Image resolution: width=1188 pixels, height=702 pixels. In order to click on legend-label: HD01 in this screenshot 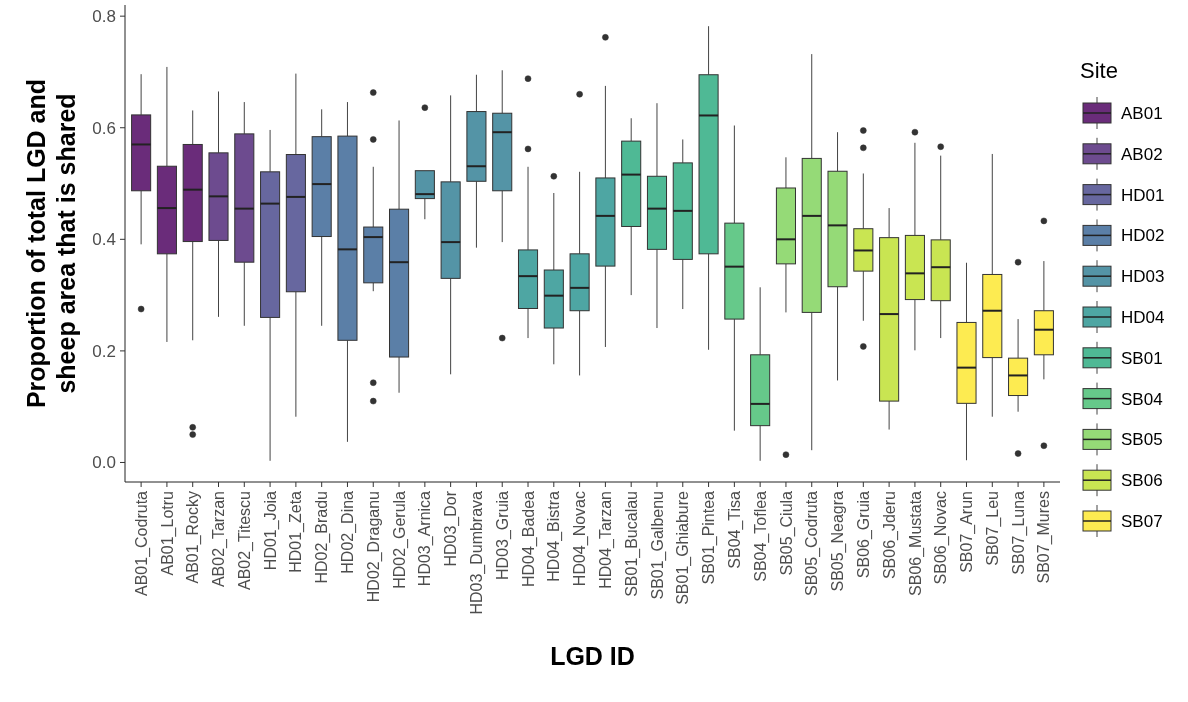, I will do `click(1143, 195)`.